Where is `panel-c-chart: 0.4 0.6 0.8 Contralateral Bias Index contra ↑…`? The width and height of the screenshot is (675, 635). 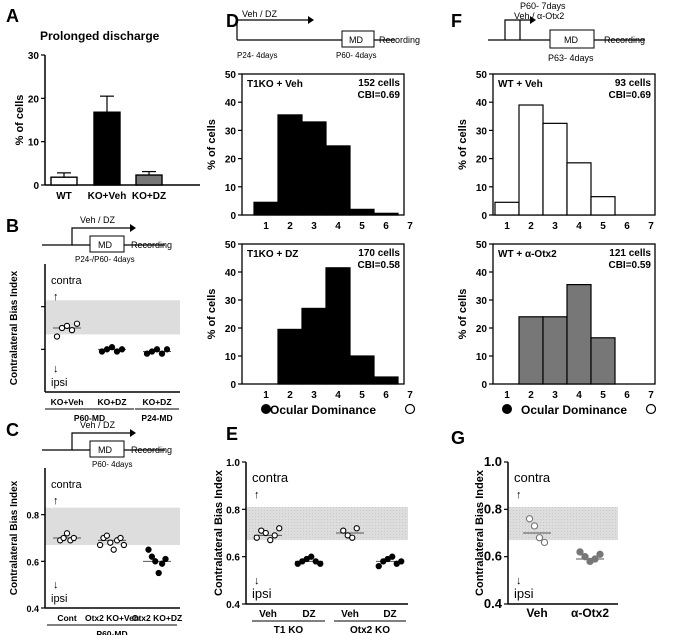
panel-c-chart: 0.4 0.6 0.8 Contralateral Bias Index contra ↑… is located at coordinates (95, 551).